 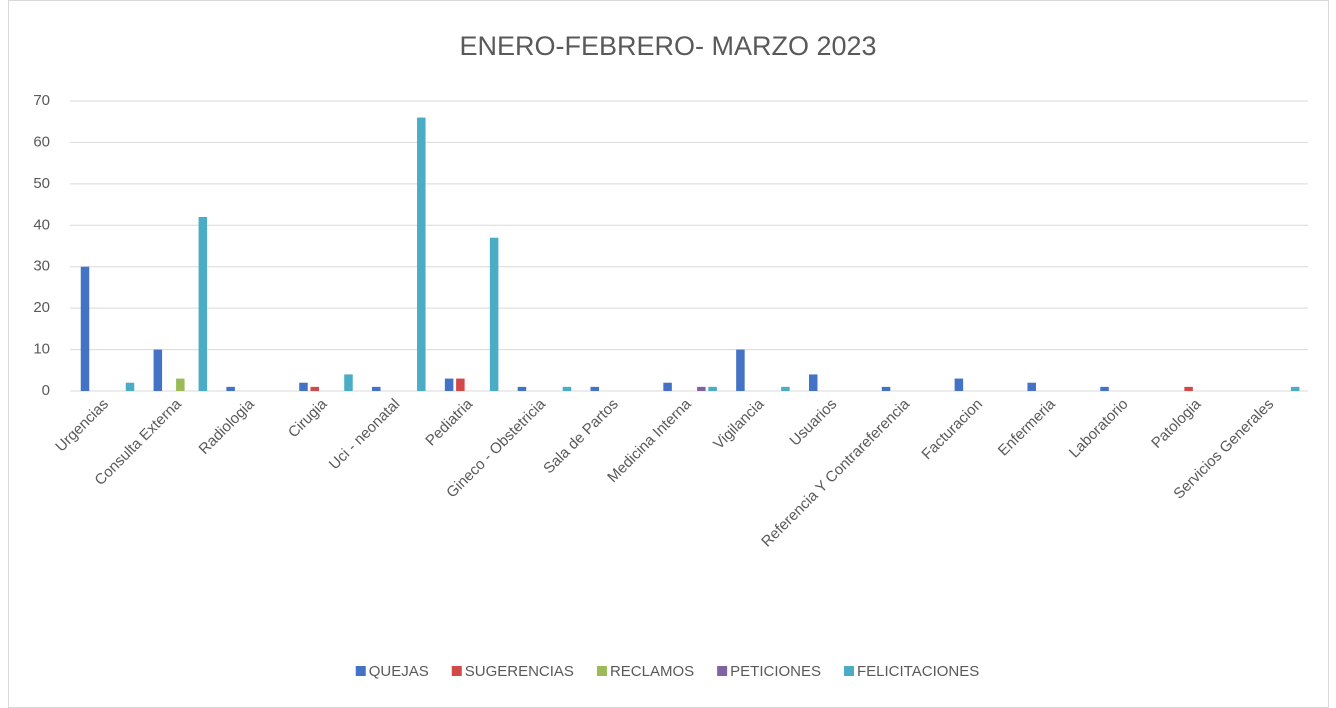 I want to click on legend-label: SUGERENCIAS, so click(x=519, y=671).